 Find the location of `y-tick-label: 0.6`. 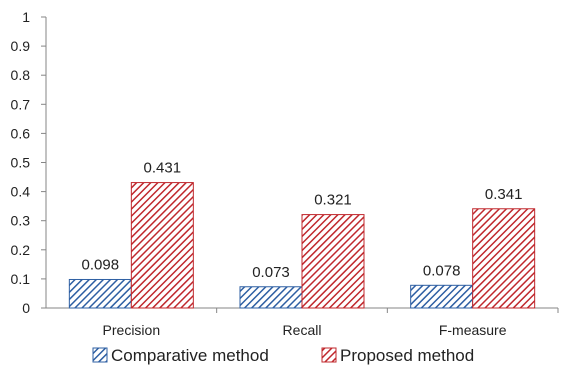

y-tick-label: 0.6 is located at coordinates (21, 133).